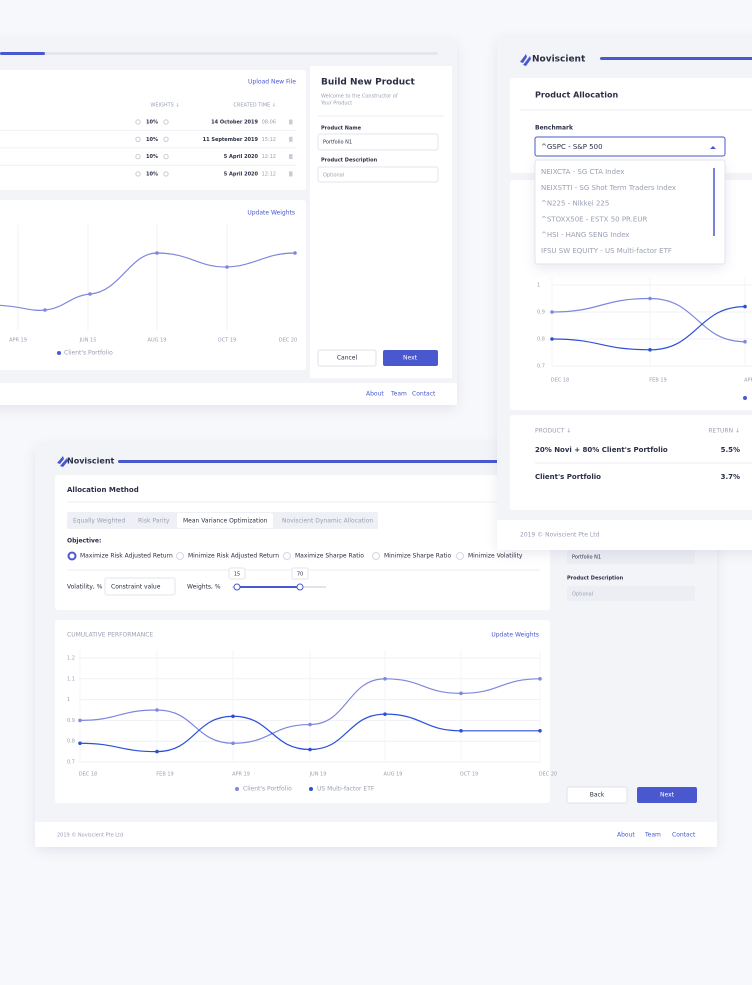  I want to click on tab: Equally Weighted, so click(99, 521).